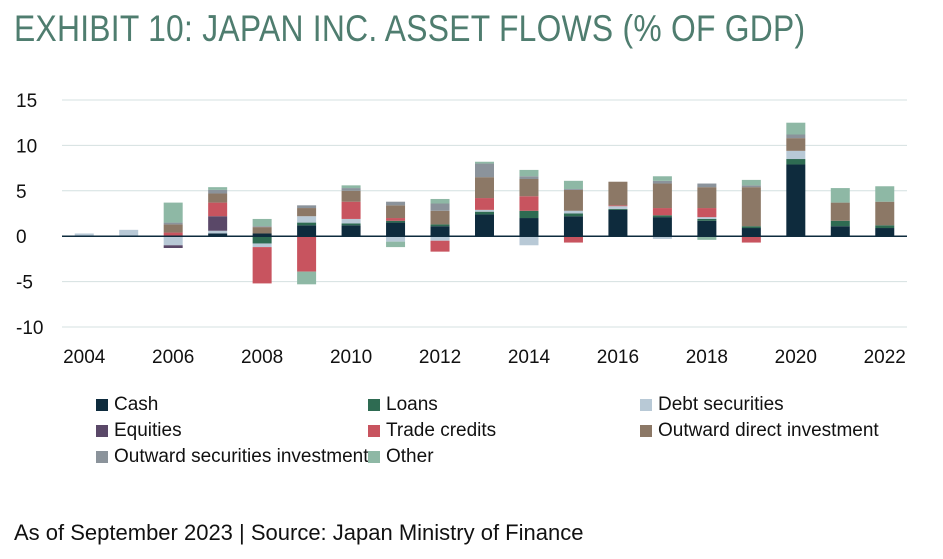 The height and width of the screenshot is (559, 943). What do you see at coordinates (129, 233) in the screenshot?
I see `bar-stack-2005` at bounding box center [129, 233].